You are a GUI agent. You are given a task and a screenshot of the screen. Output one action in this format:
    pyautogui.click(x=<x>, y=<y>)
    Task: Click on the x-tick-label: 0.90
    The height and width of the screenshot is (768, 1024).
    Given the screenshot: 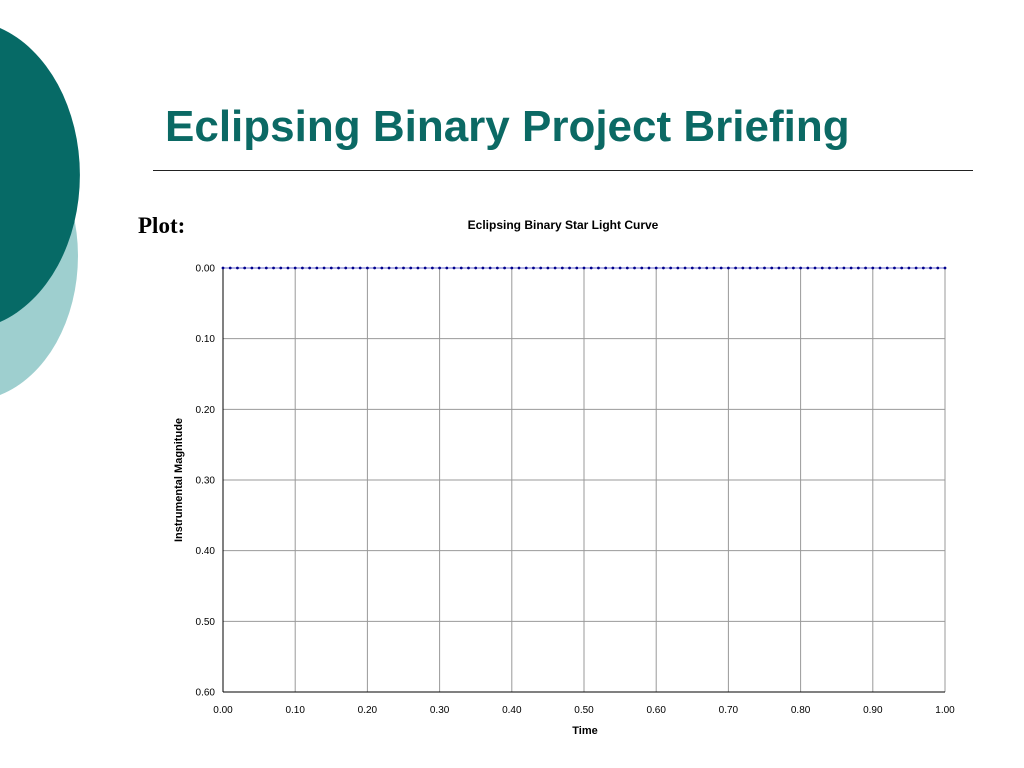 What is the action you would take?
    pyautogui.click(x=873, y=710)
    